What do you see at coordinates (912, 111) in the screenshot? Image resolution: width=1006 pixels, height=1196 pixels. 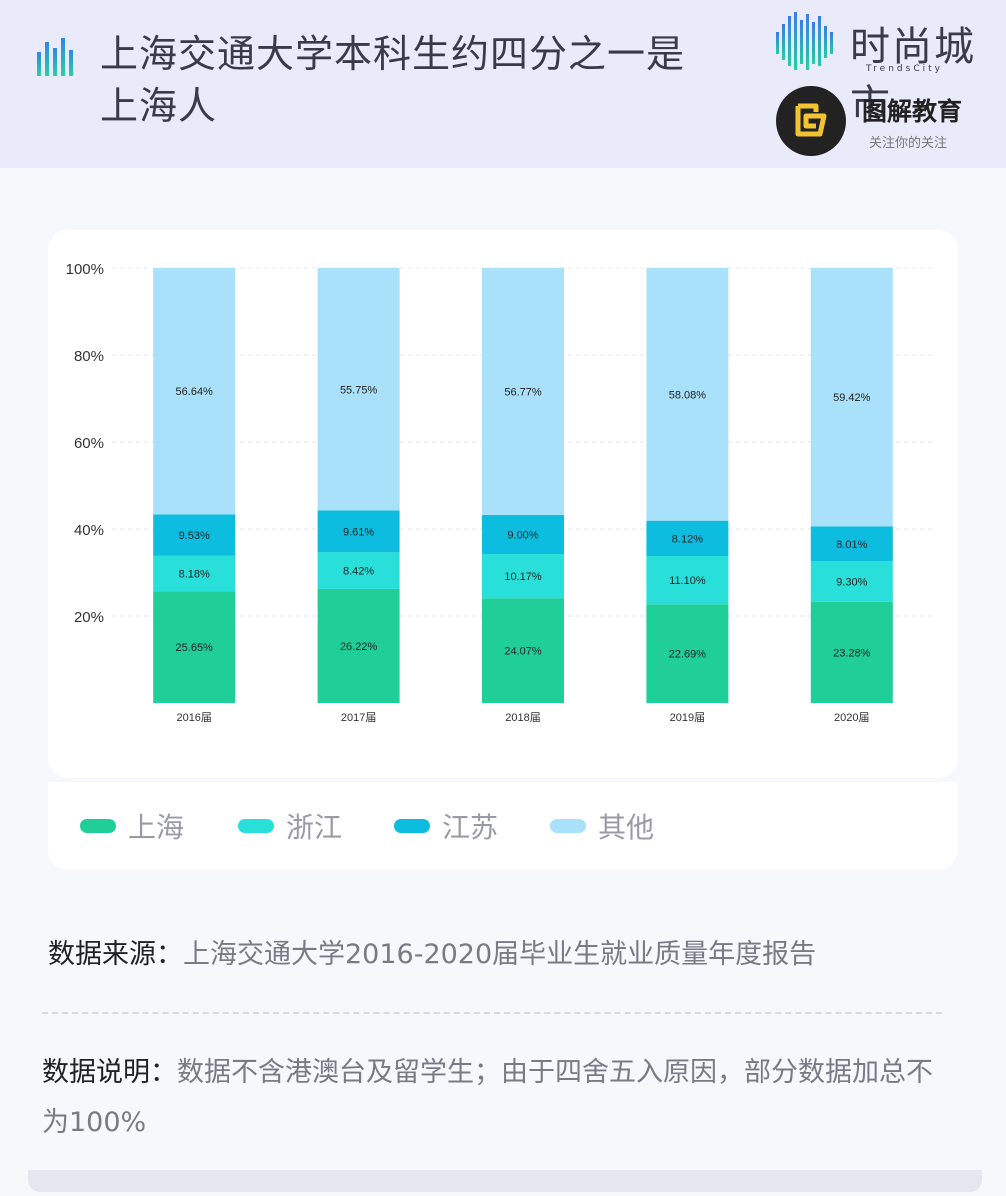 I see `brand2-name: 图解教育` at bounding box center [912, 111].